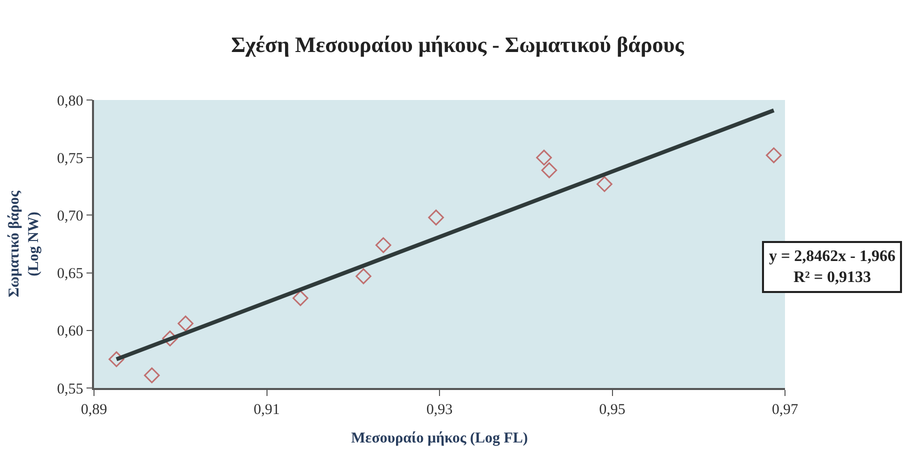 This screenshot has width=915, height=455. Describe the element at coordinates (70, 332) in the screenshot. I see `y-tick-label: 0,60` at that location.